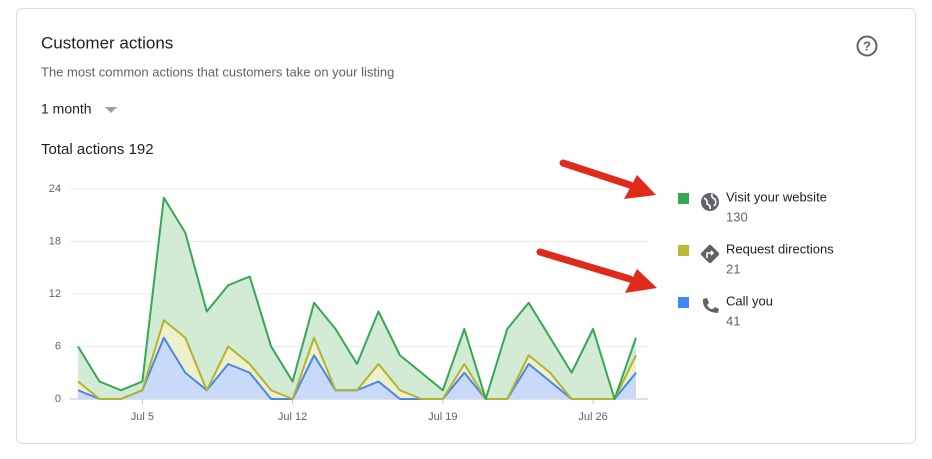 Image resolution: width=932 pixels, height=459 pixels. Describe the element at coordinates (592, 417) in the screenshot. I see `x-tick-label: Jul 26` at that location.